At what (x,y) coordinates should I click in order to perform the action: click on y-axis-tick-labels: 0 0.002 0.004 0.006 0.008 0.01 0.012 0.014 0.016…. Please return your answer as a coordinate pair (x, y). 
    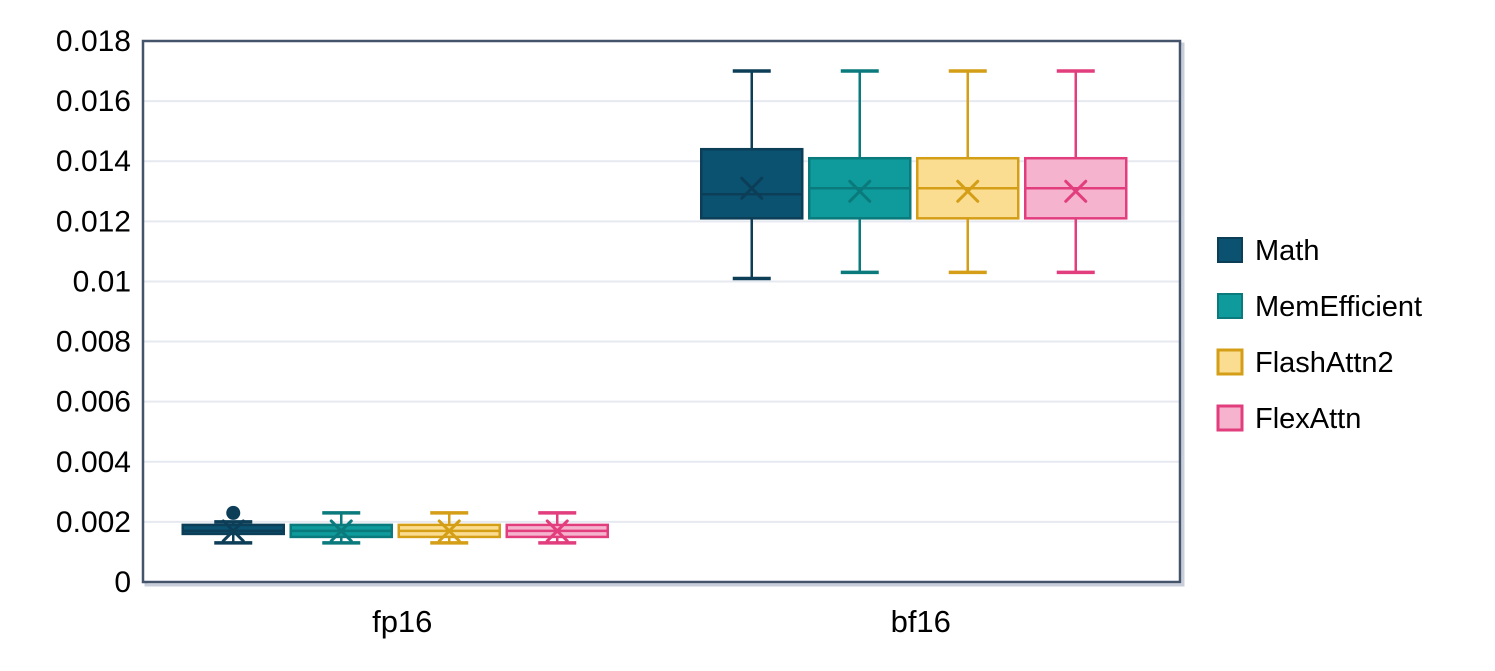
    Looking at the image, I should click on (93, 312).